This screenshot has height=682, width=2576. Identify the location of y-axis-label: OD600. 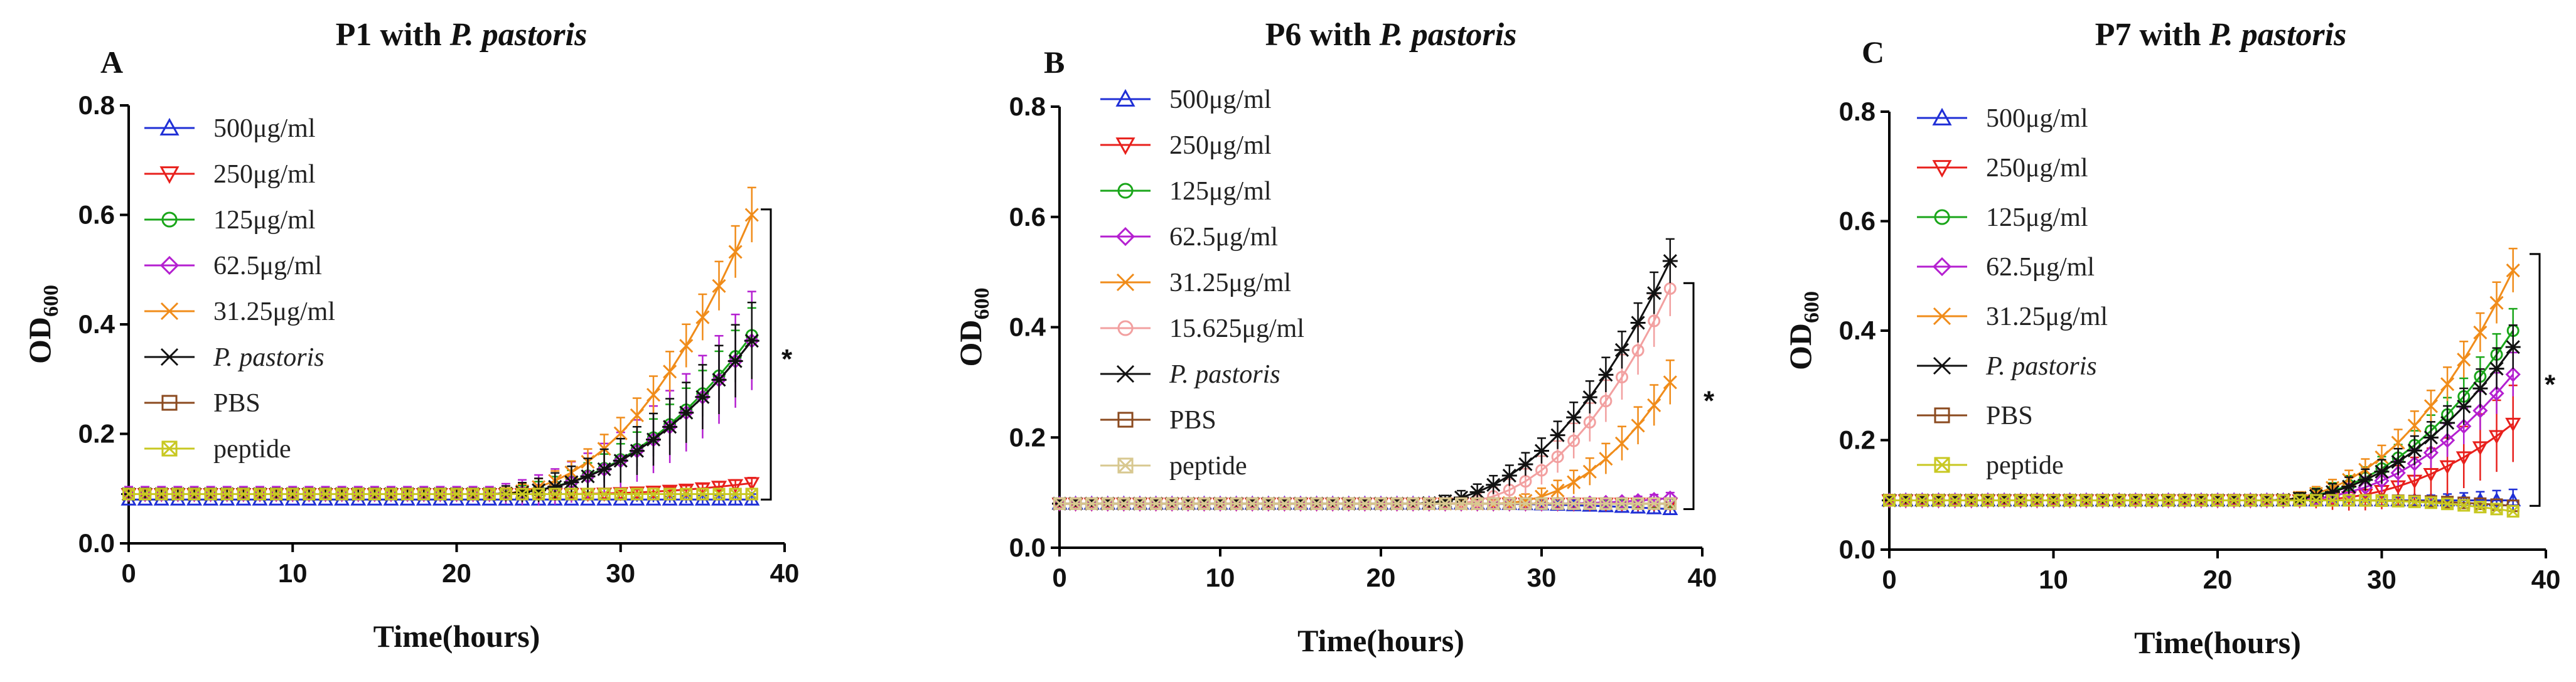
(1803, 330).